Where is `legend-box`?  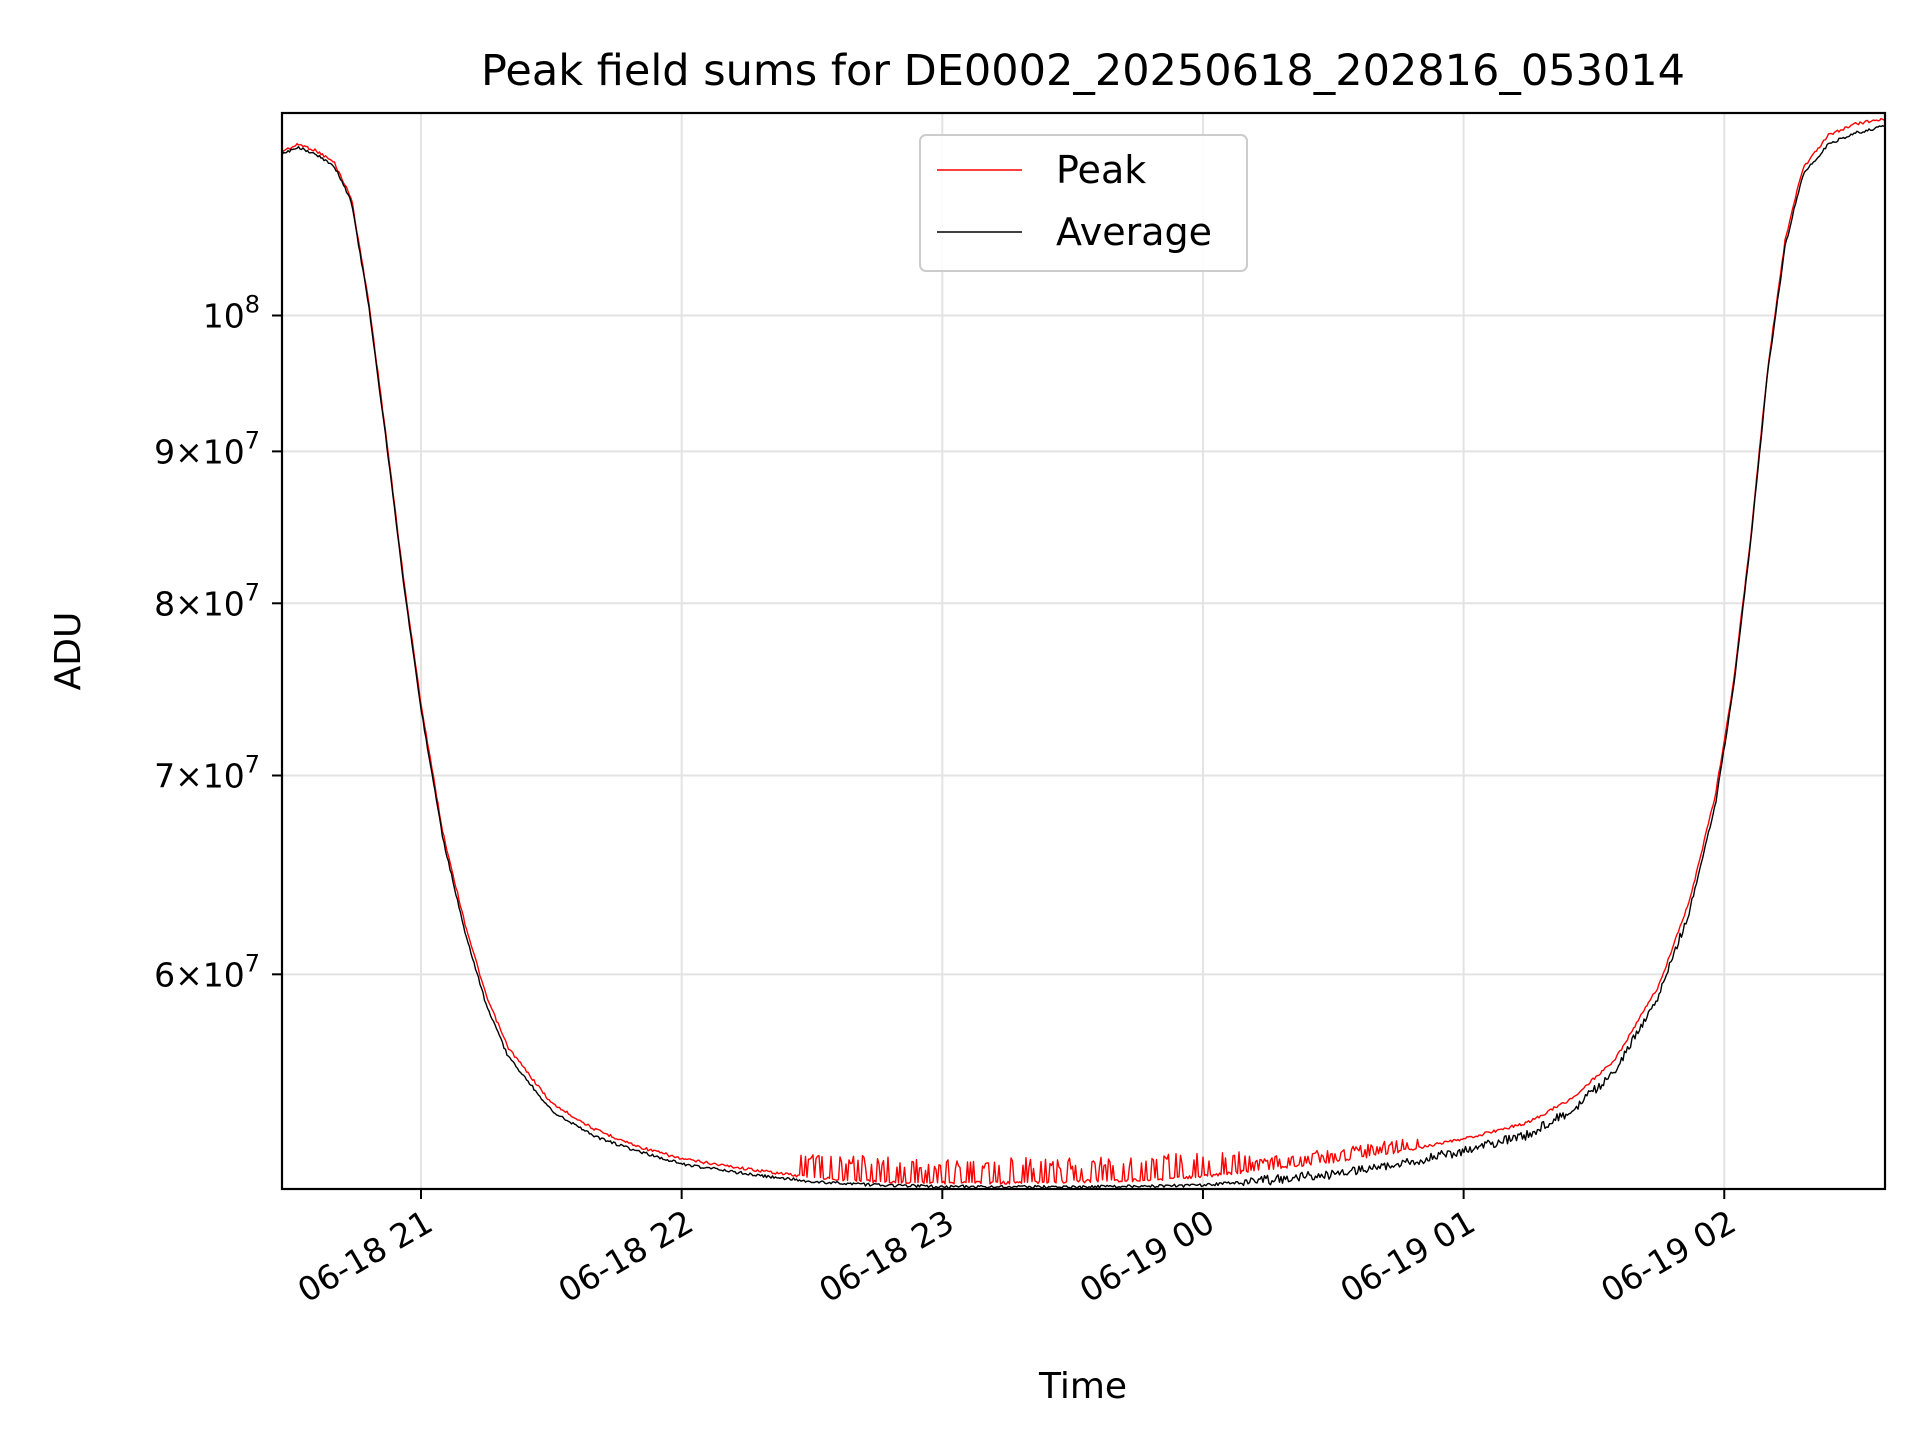
legend-box is located at coordinates (1083, 203).